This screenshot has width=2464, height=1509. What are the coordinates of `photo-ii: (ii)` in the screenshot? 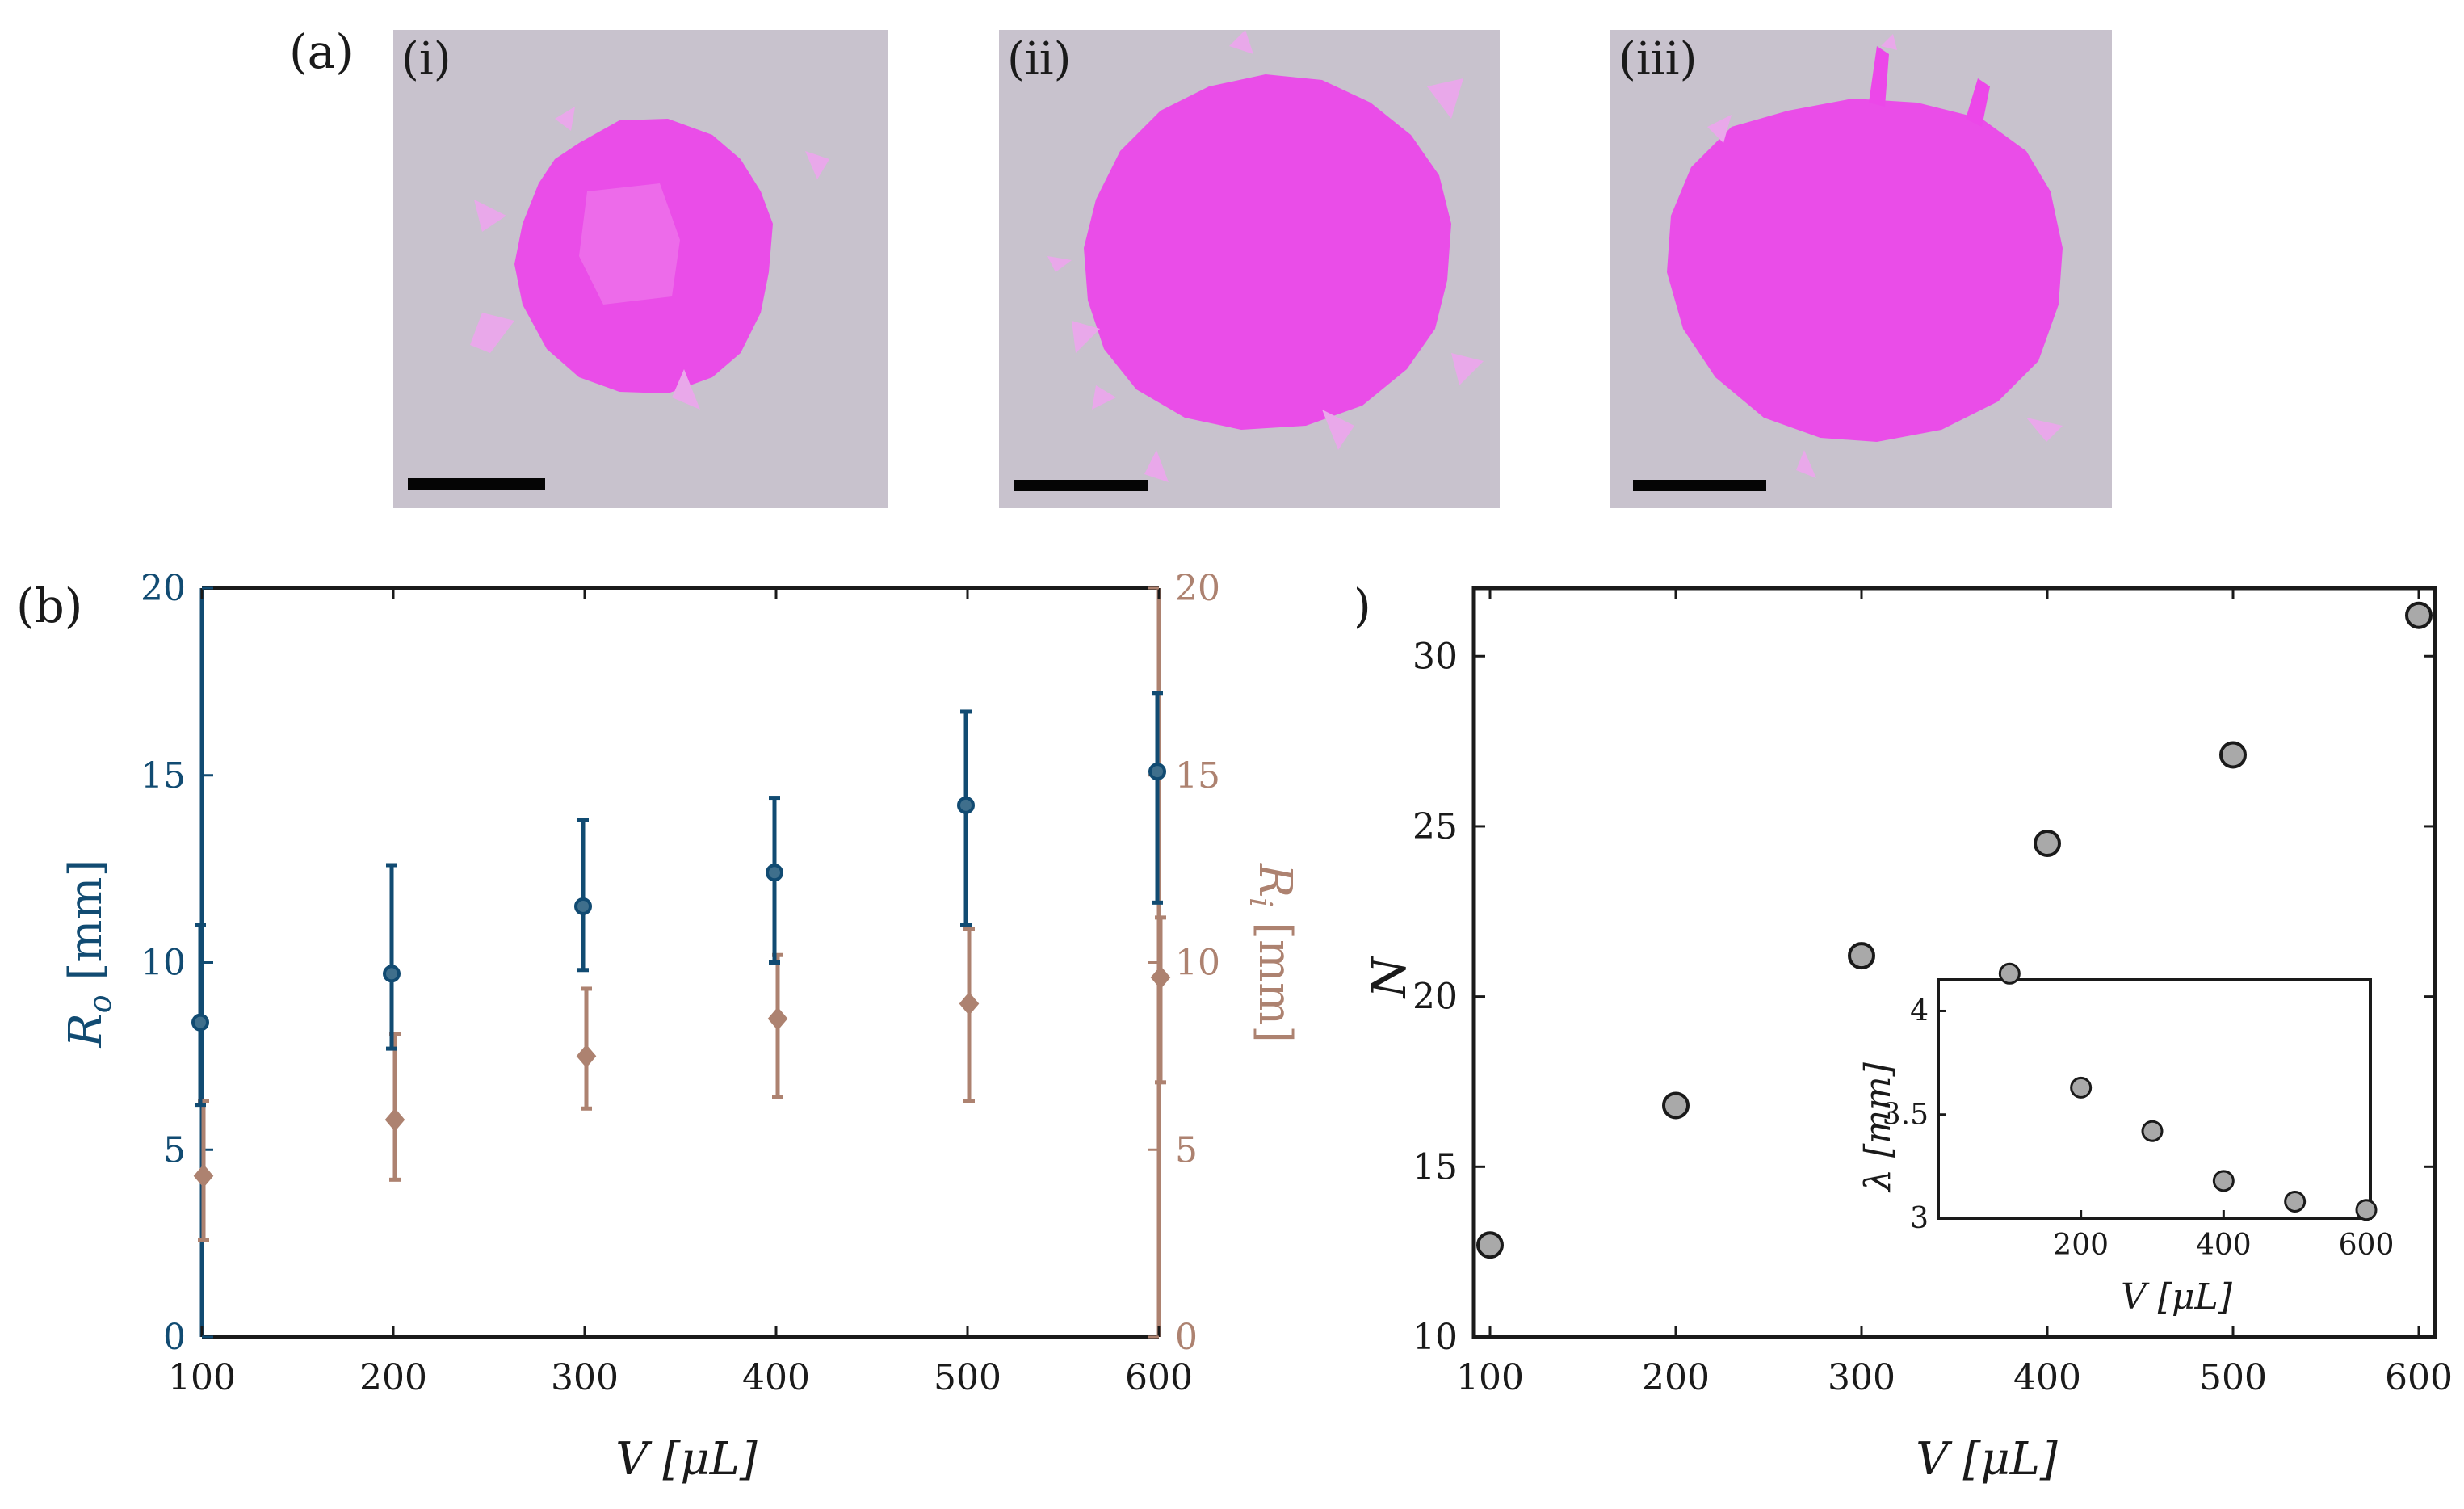 It's located at (1249, 269).